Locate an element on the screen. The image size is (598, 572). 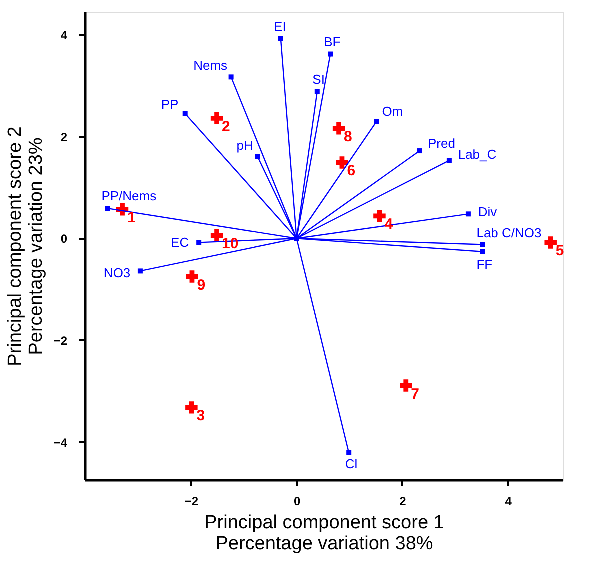
x-tick-label: 2 is located at coordinates (403, 501).